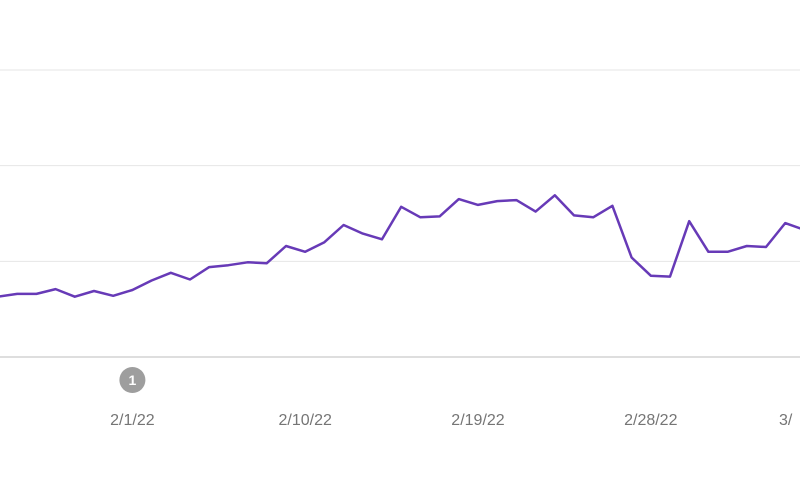  I want to click on annotation-layer: 1, so click(132, 380).